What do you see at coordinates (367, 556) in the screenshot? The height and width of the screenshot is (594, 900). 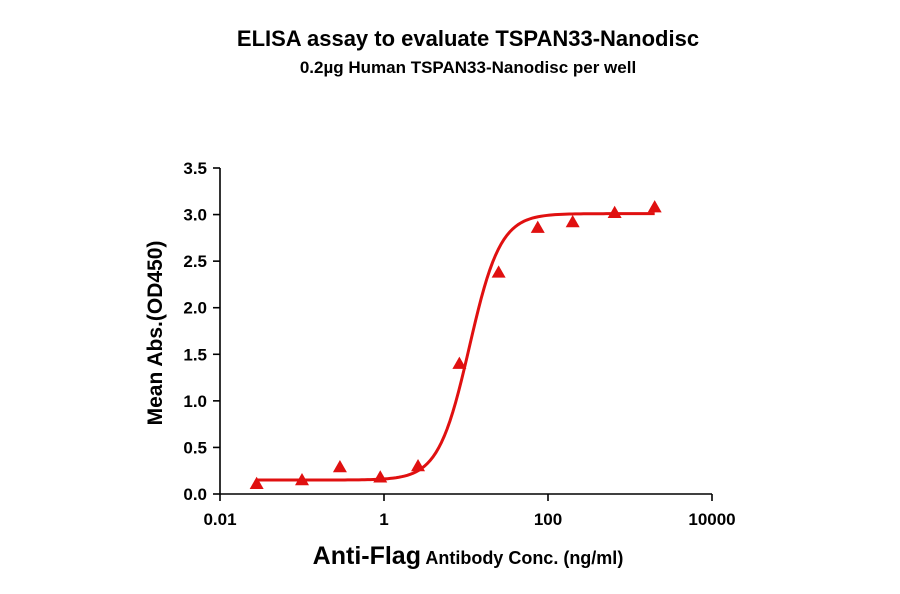 I see `x-axis-label-bold: Anti-Flag` at bounding box center [367, 556].